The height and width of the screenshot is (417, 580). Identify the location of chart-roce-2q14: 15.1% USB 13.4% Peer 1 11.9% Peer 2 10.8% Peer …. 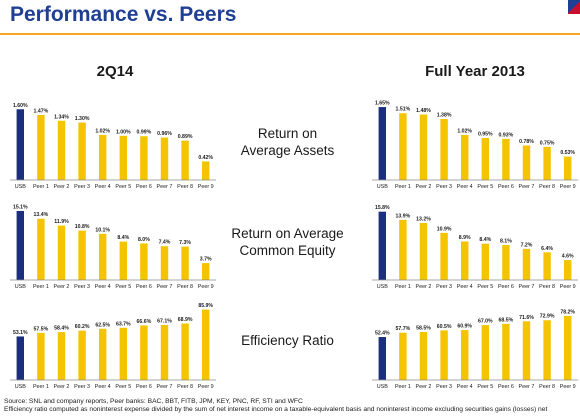
(113, 247).